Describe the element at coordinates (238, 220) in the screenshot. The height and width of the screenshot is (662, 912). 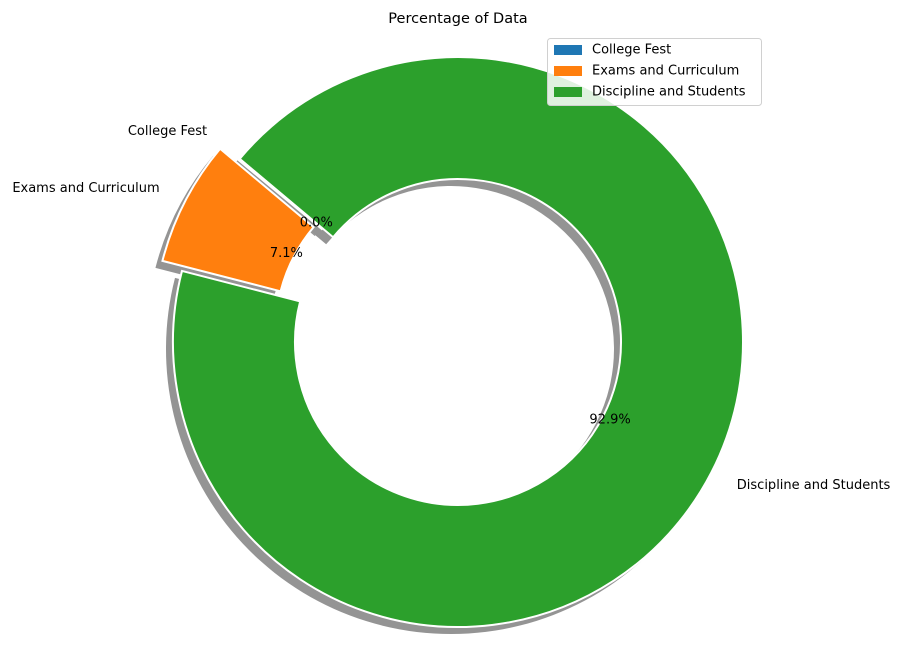
I see `slice-exams-and-curriculum` at that location.